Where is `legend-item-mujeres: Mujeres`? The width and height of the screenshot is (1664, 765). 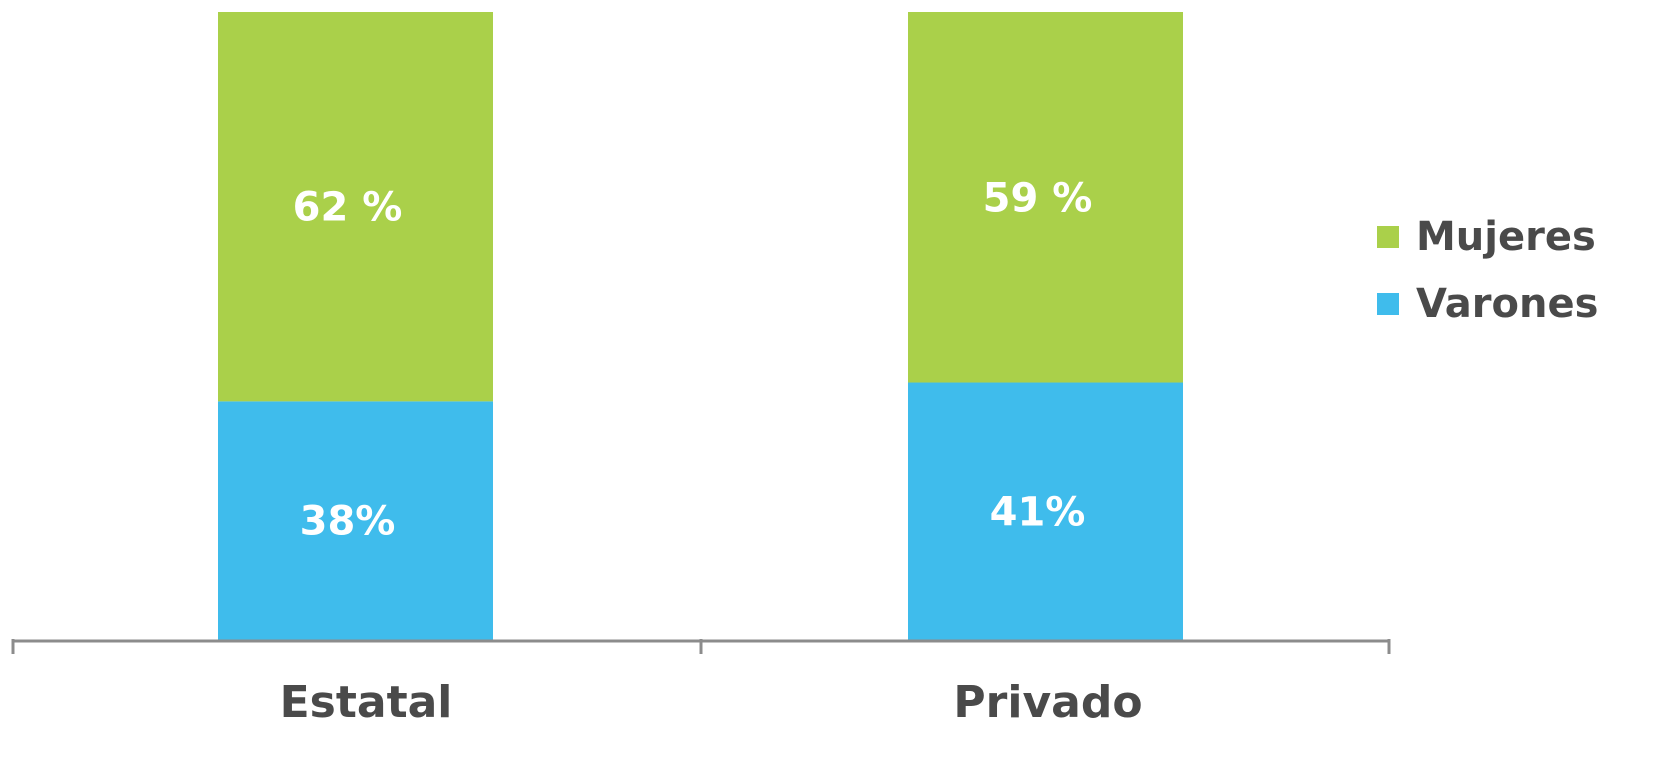
legend-item-mujeres: Mujeres is located at coordinates (1486, 237).